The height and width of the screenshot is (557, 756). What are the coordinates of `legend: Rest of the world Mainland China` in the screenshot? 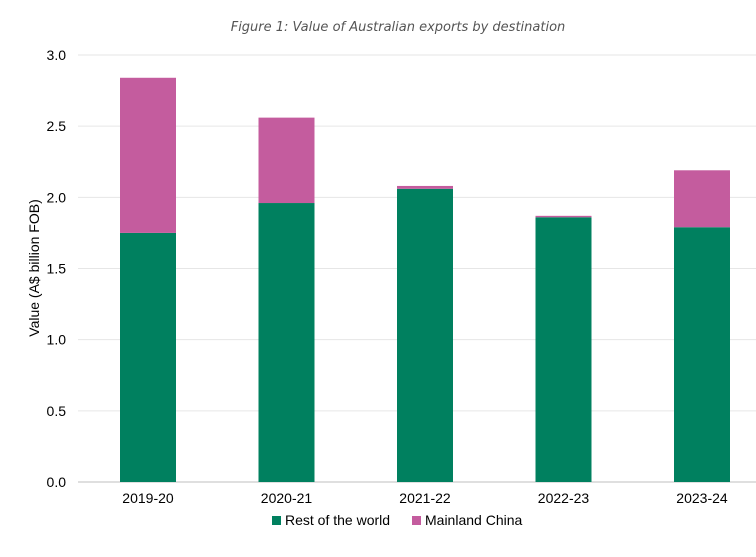 It's located at (397, 520).